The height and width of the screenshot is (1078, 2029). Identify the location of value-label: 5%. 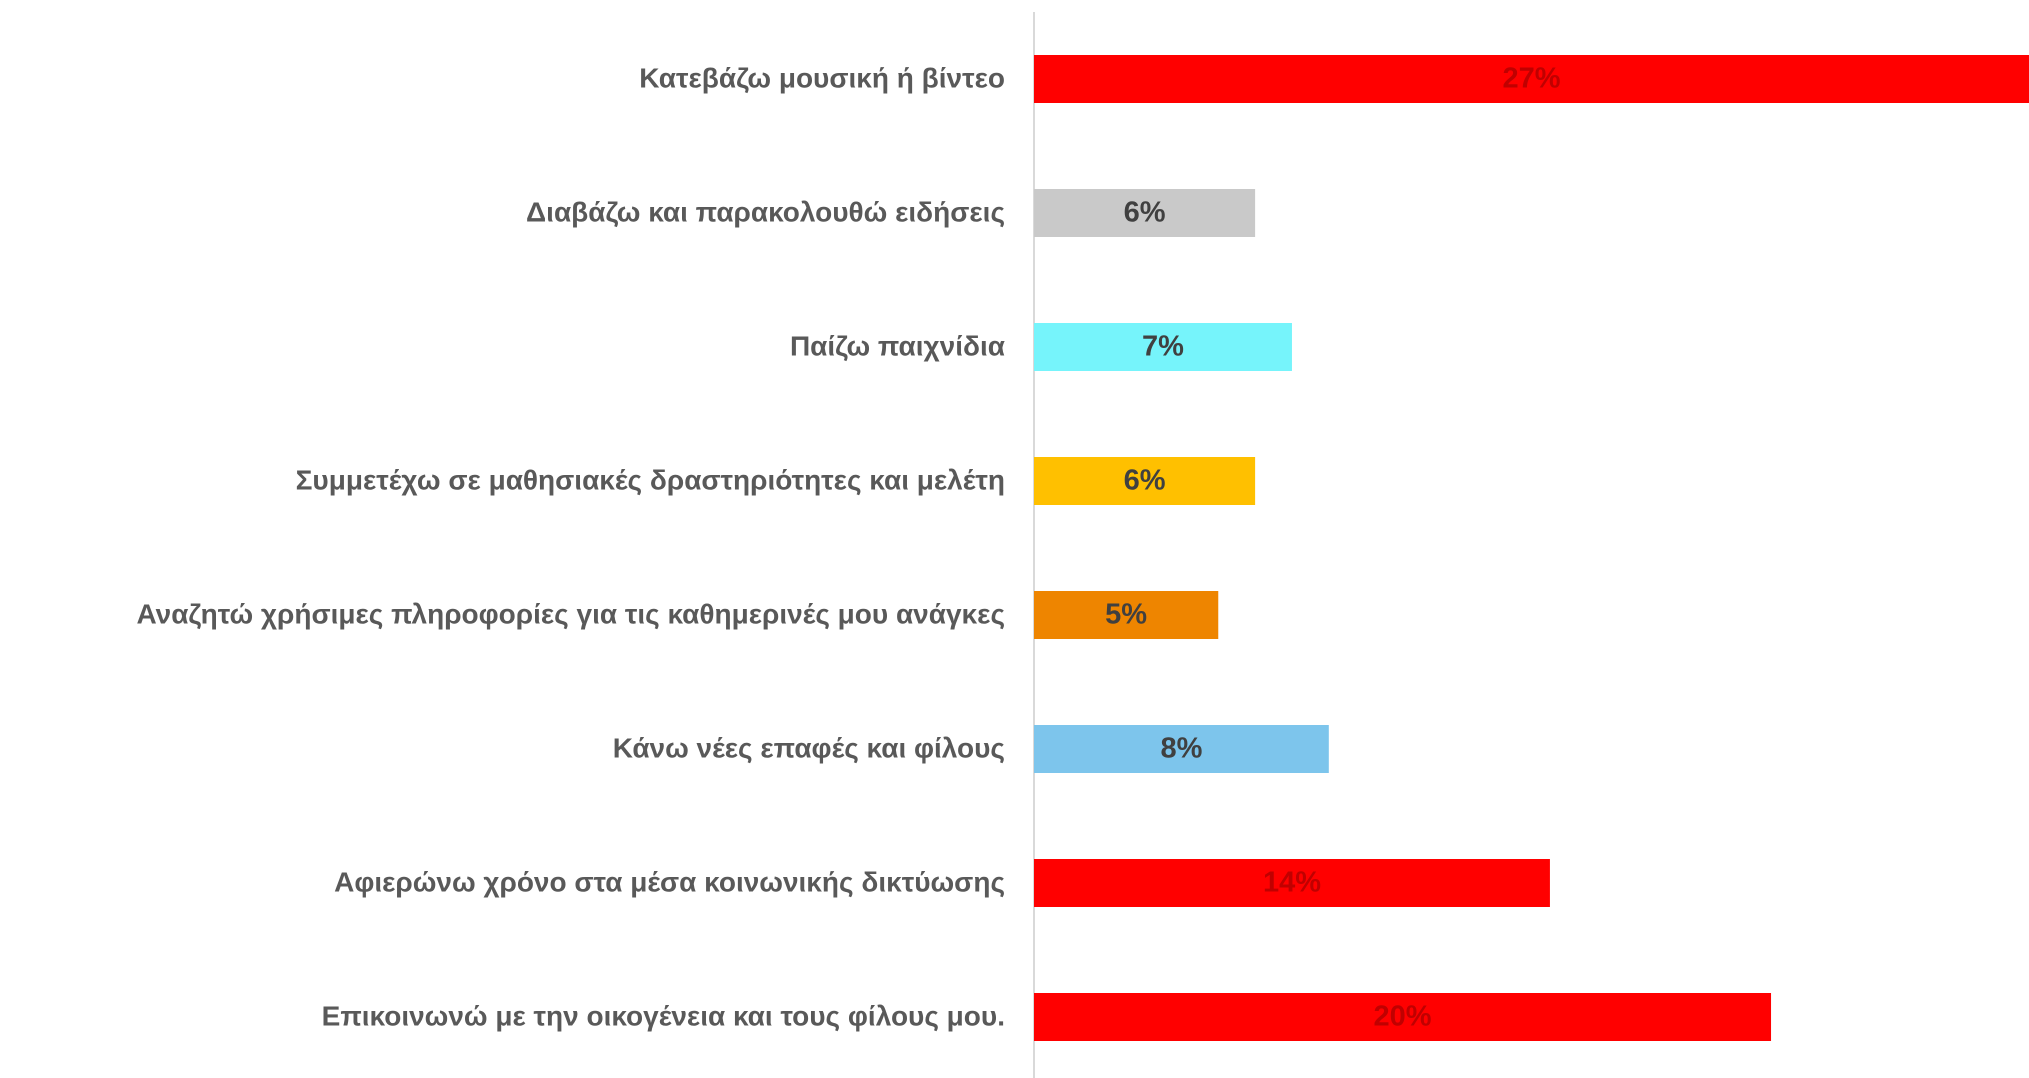
(1126, 615).